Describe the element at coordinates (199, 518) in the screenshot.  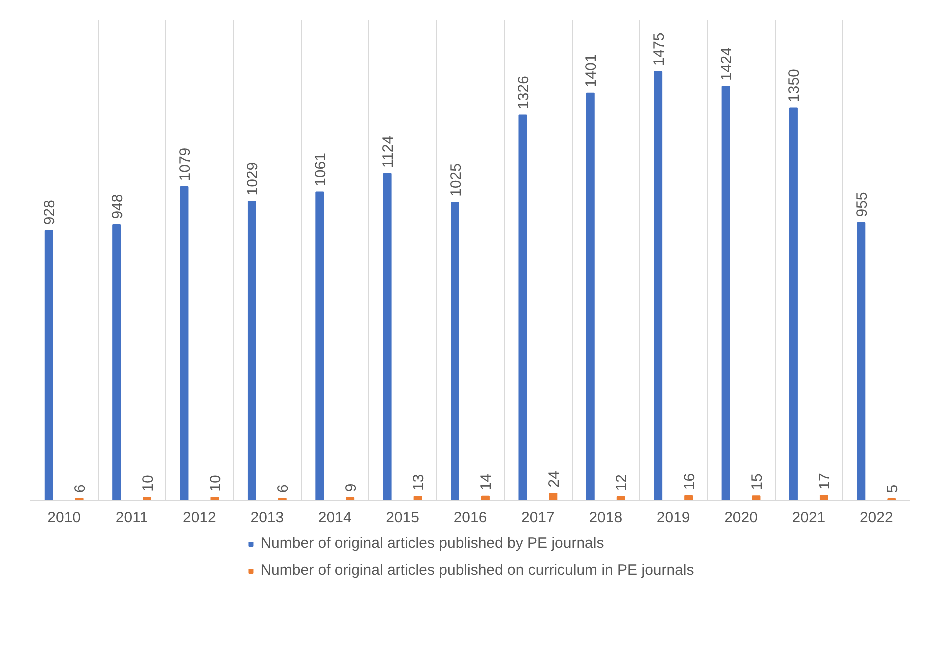
I see `x-tick-label: 2012` at that location.